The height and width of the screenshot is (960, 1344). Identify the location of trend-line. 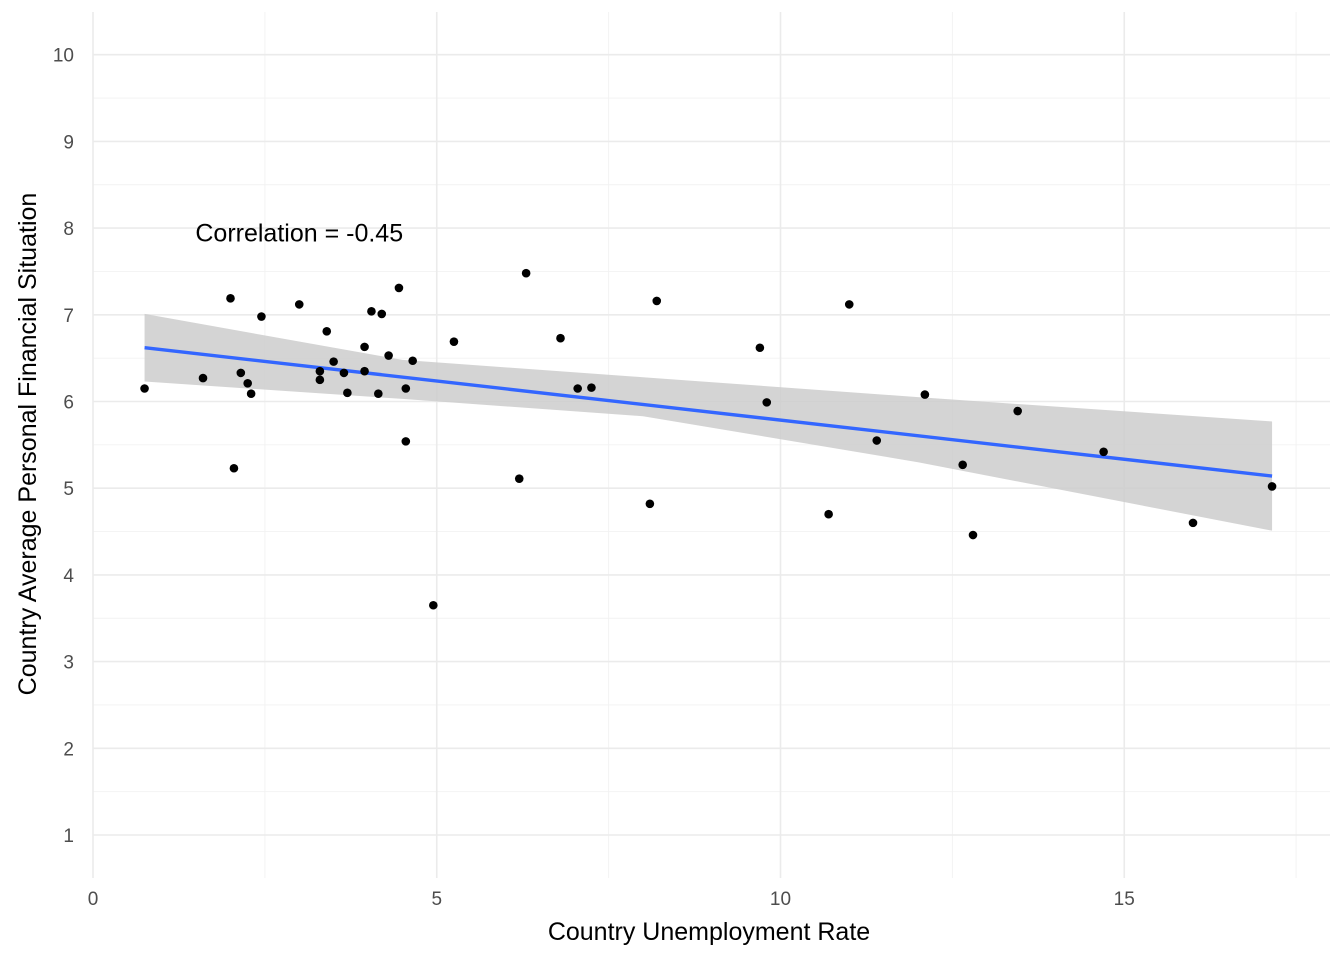
(708, 412).